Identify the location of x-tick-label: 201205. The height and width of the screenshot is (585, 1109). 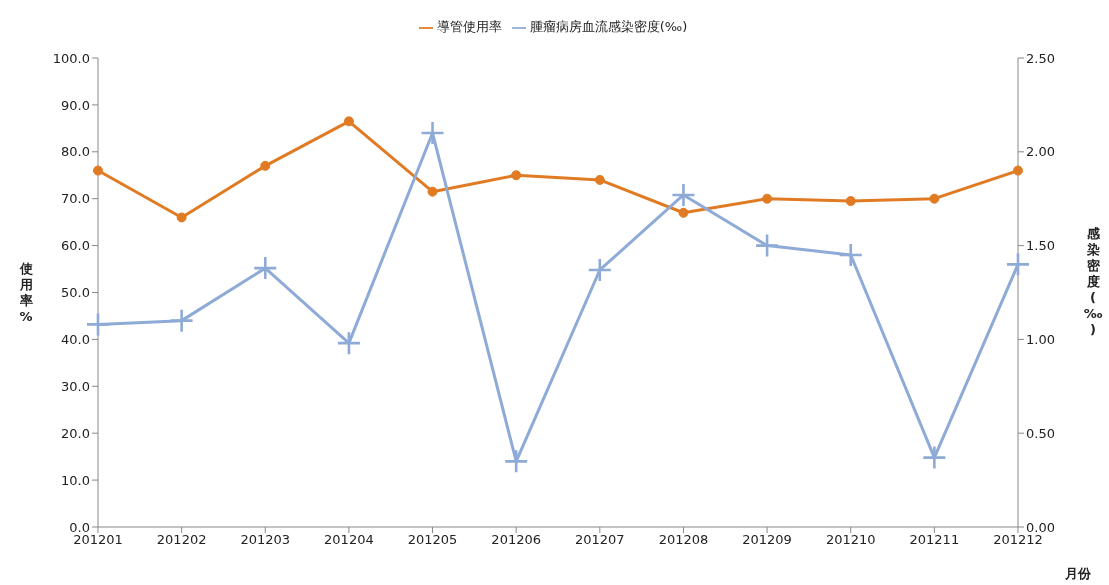
(432, 540).